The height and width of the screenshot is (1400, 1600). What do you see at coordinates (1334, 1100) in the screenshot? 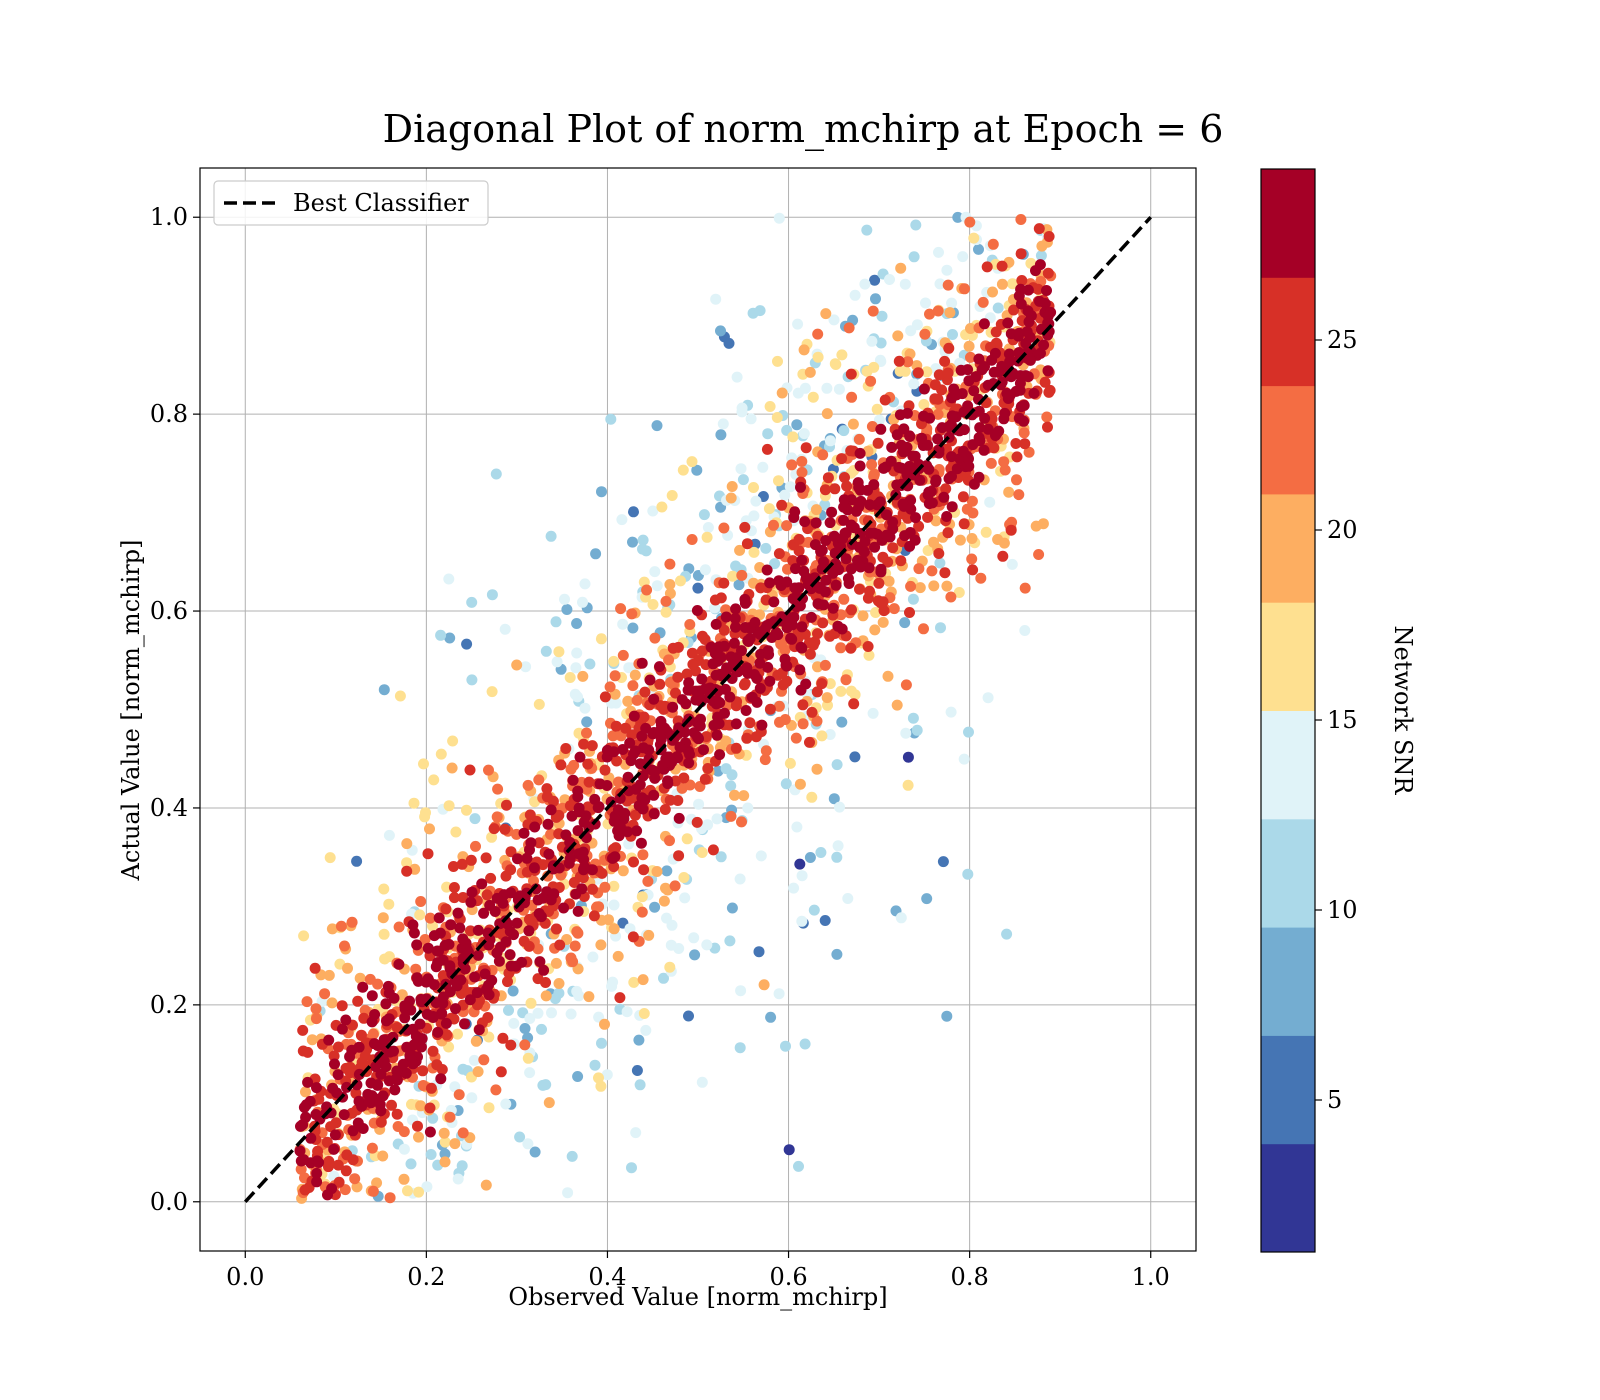
I see `colorbar-tick-label: 5` at bounding box center [1334, 1100].